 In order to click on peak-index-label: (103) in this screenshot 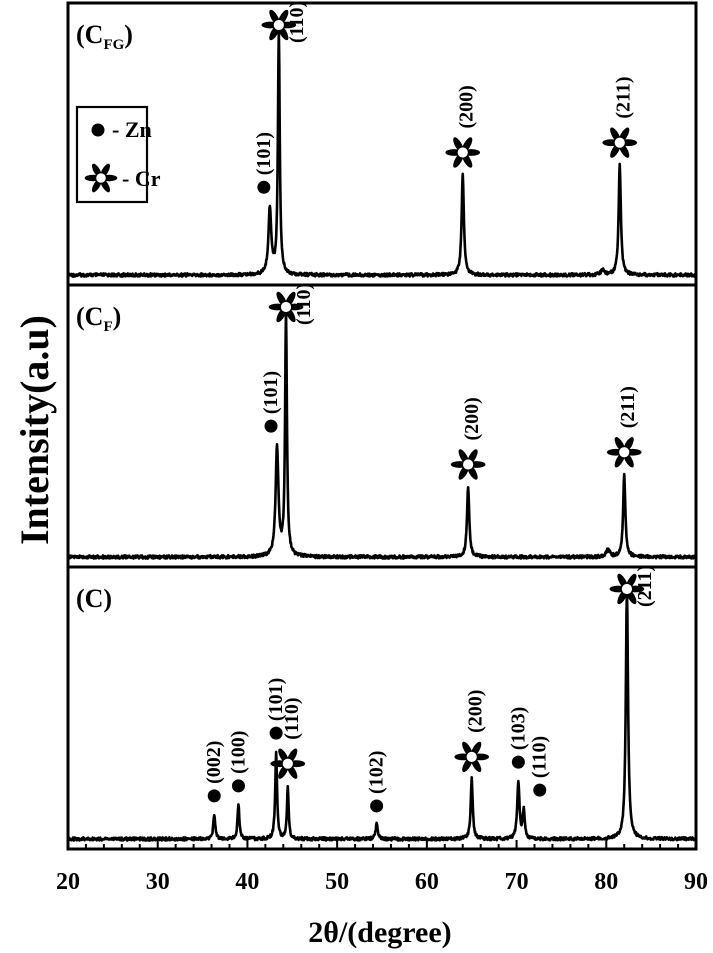, I will do `click(518, 728)`.